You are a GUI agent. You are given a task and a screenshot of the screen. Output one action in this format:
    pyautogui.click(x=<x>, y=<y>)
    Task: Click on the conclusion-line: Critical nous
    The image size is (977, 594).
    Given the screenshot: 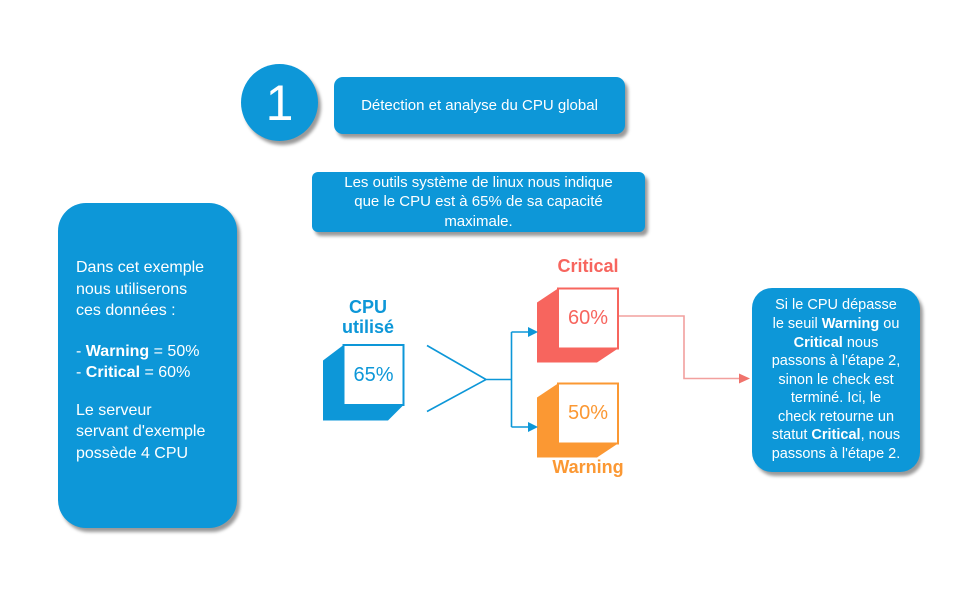 What is the action you would take?
    pyautogui.click(x=836, y=342)
    